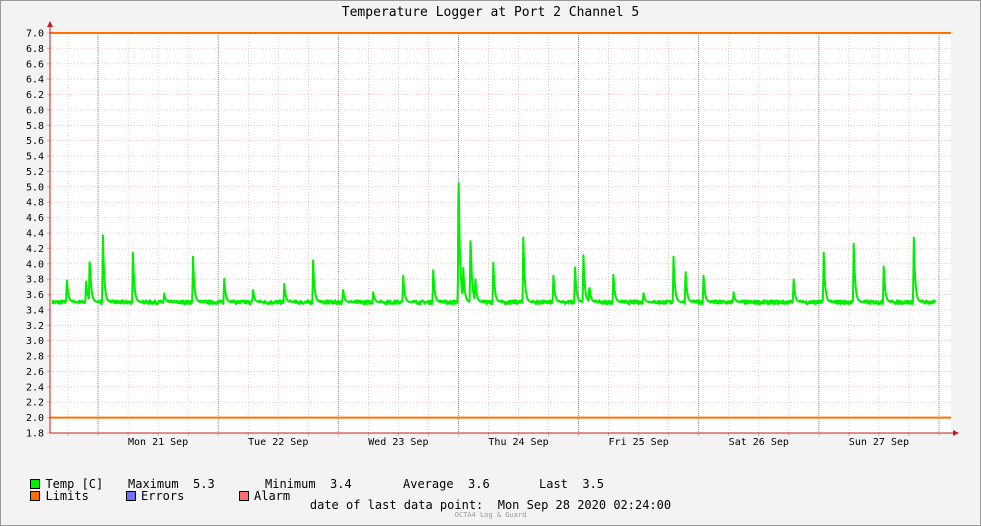 Image resolution: width=981 pixels, height=526 pixels. What do you see at coordinates (35, 484) in the screenshot?
I see `legend-swatch-temp` at bounding box center [35, 484].